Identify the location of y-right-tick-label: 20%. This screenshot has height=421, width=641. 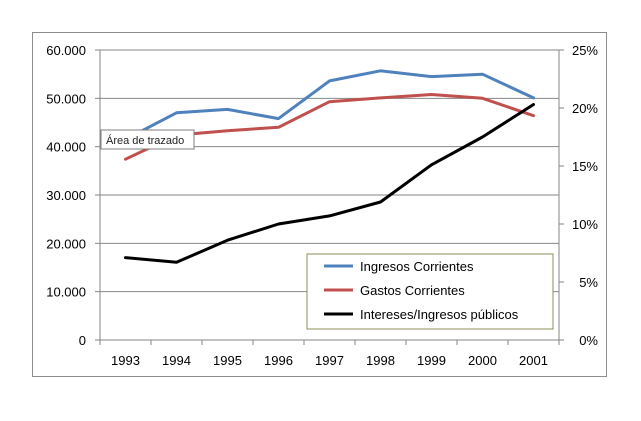
(585, 108).